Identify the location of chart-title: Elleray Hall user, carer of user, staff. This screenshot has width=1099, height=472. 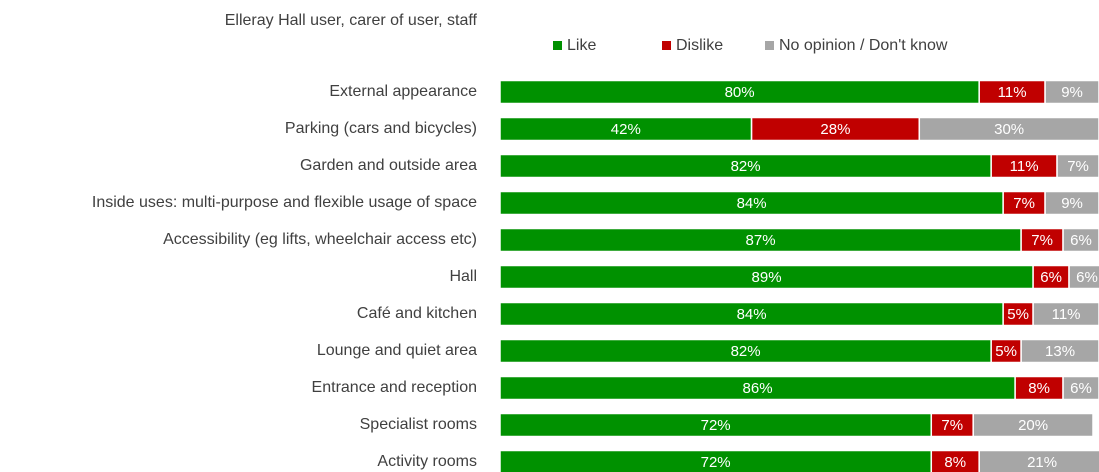
(351, 20).